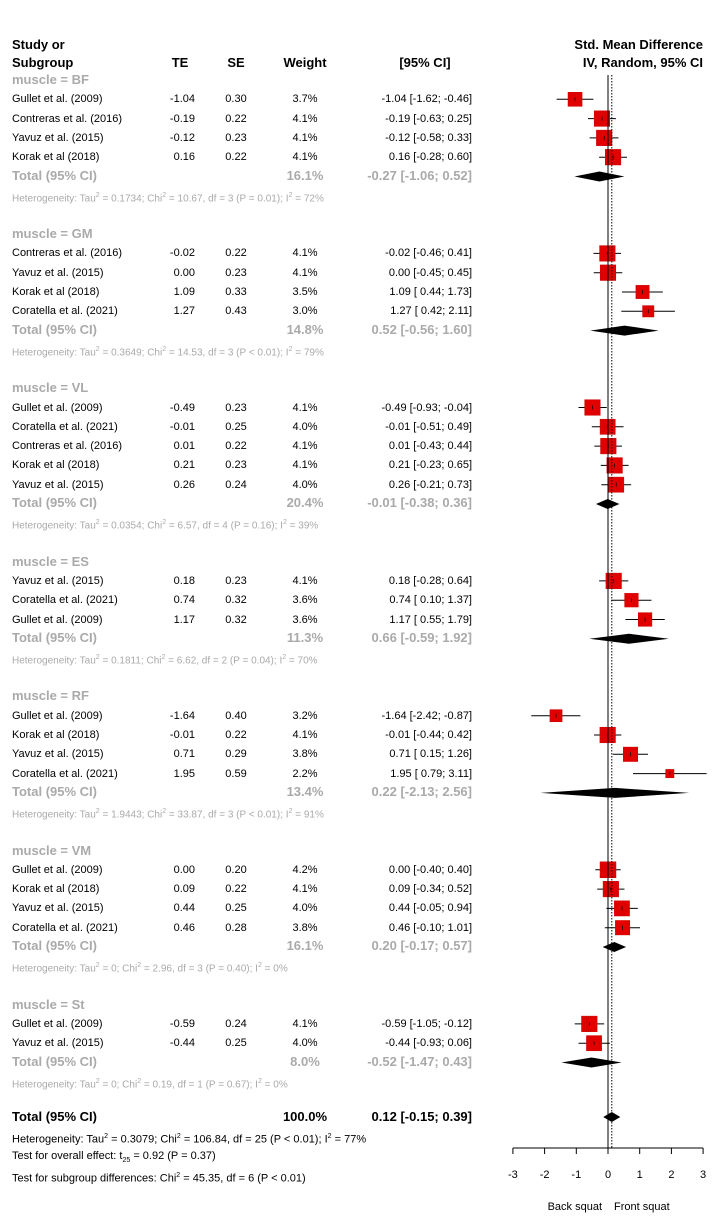 This screenshot has height=1219, width=719. What do you see at coordinates (236, 754) in the screenshot?
I see `study-se: 0.29` at bounding box center [236, 754].